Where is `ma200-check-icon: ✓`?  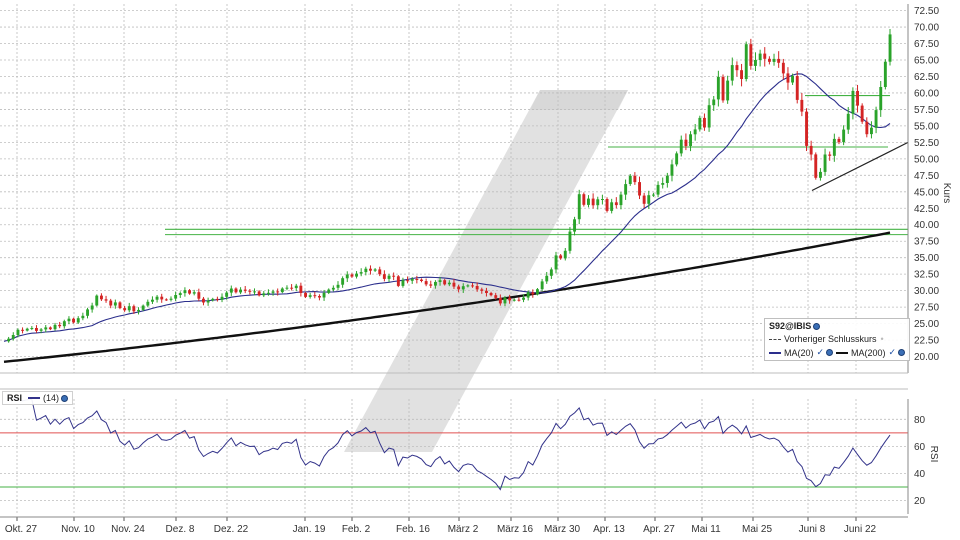
ma200-check-icon: ✓ is located at coordinates (892, 352).